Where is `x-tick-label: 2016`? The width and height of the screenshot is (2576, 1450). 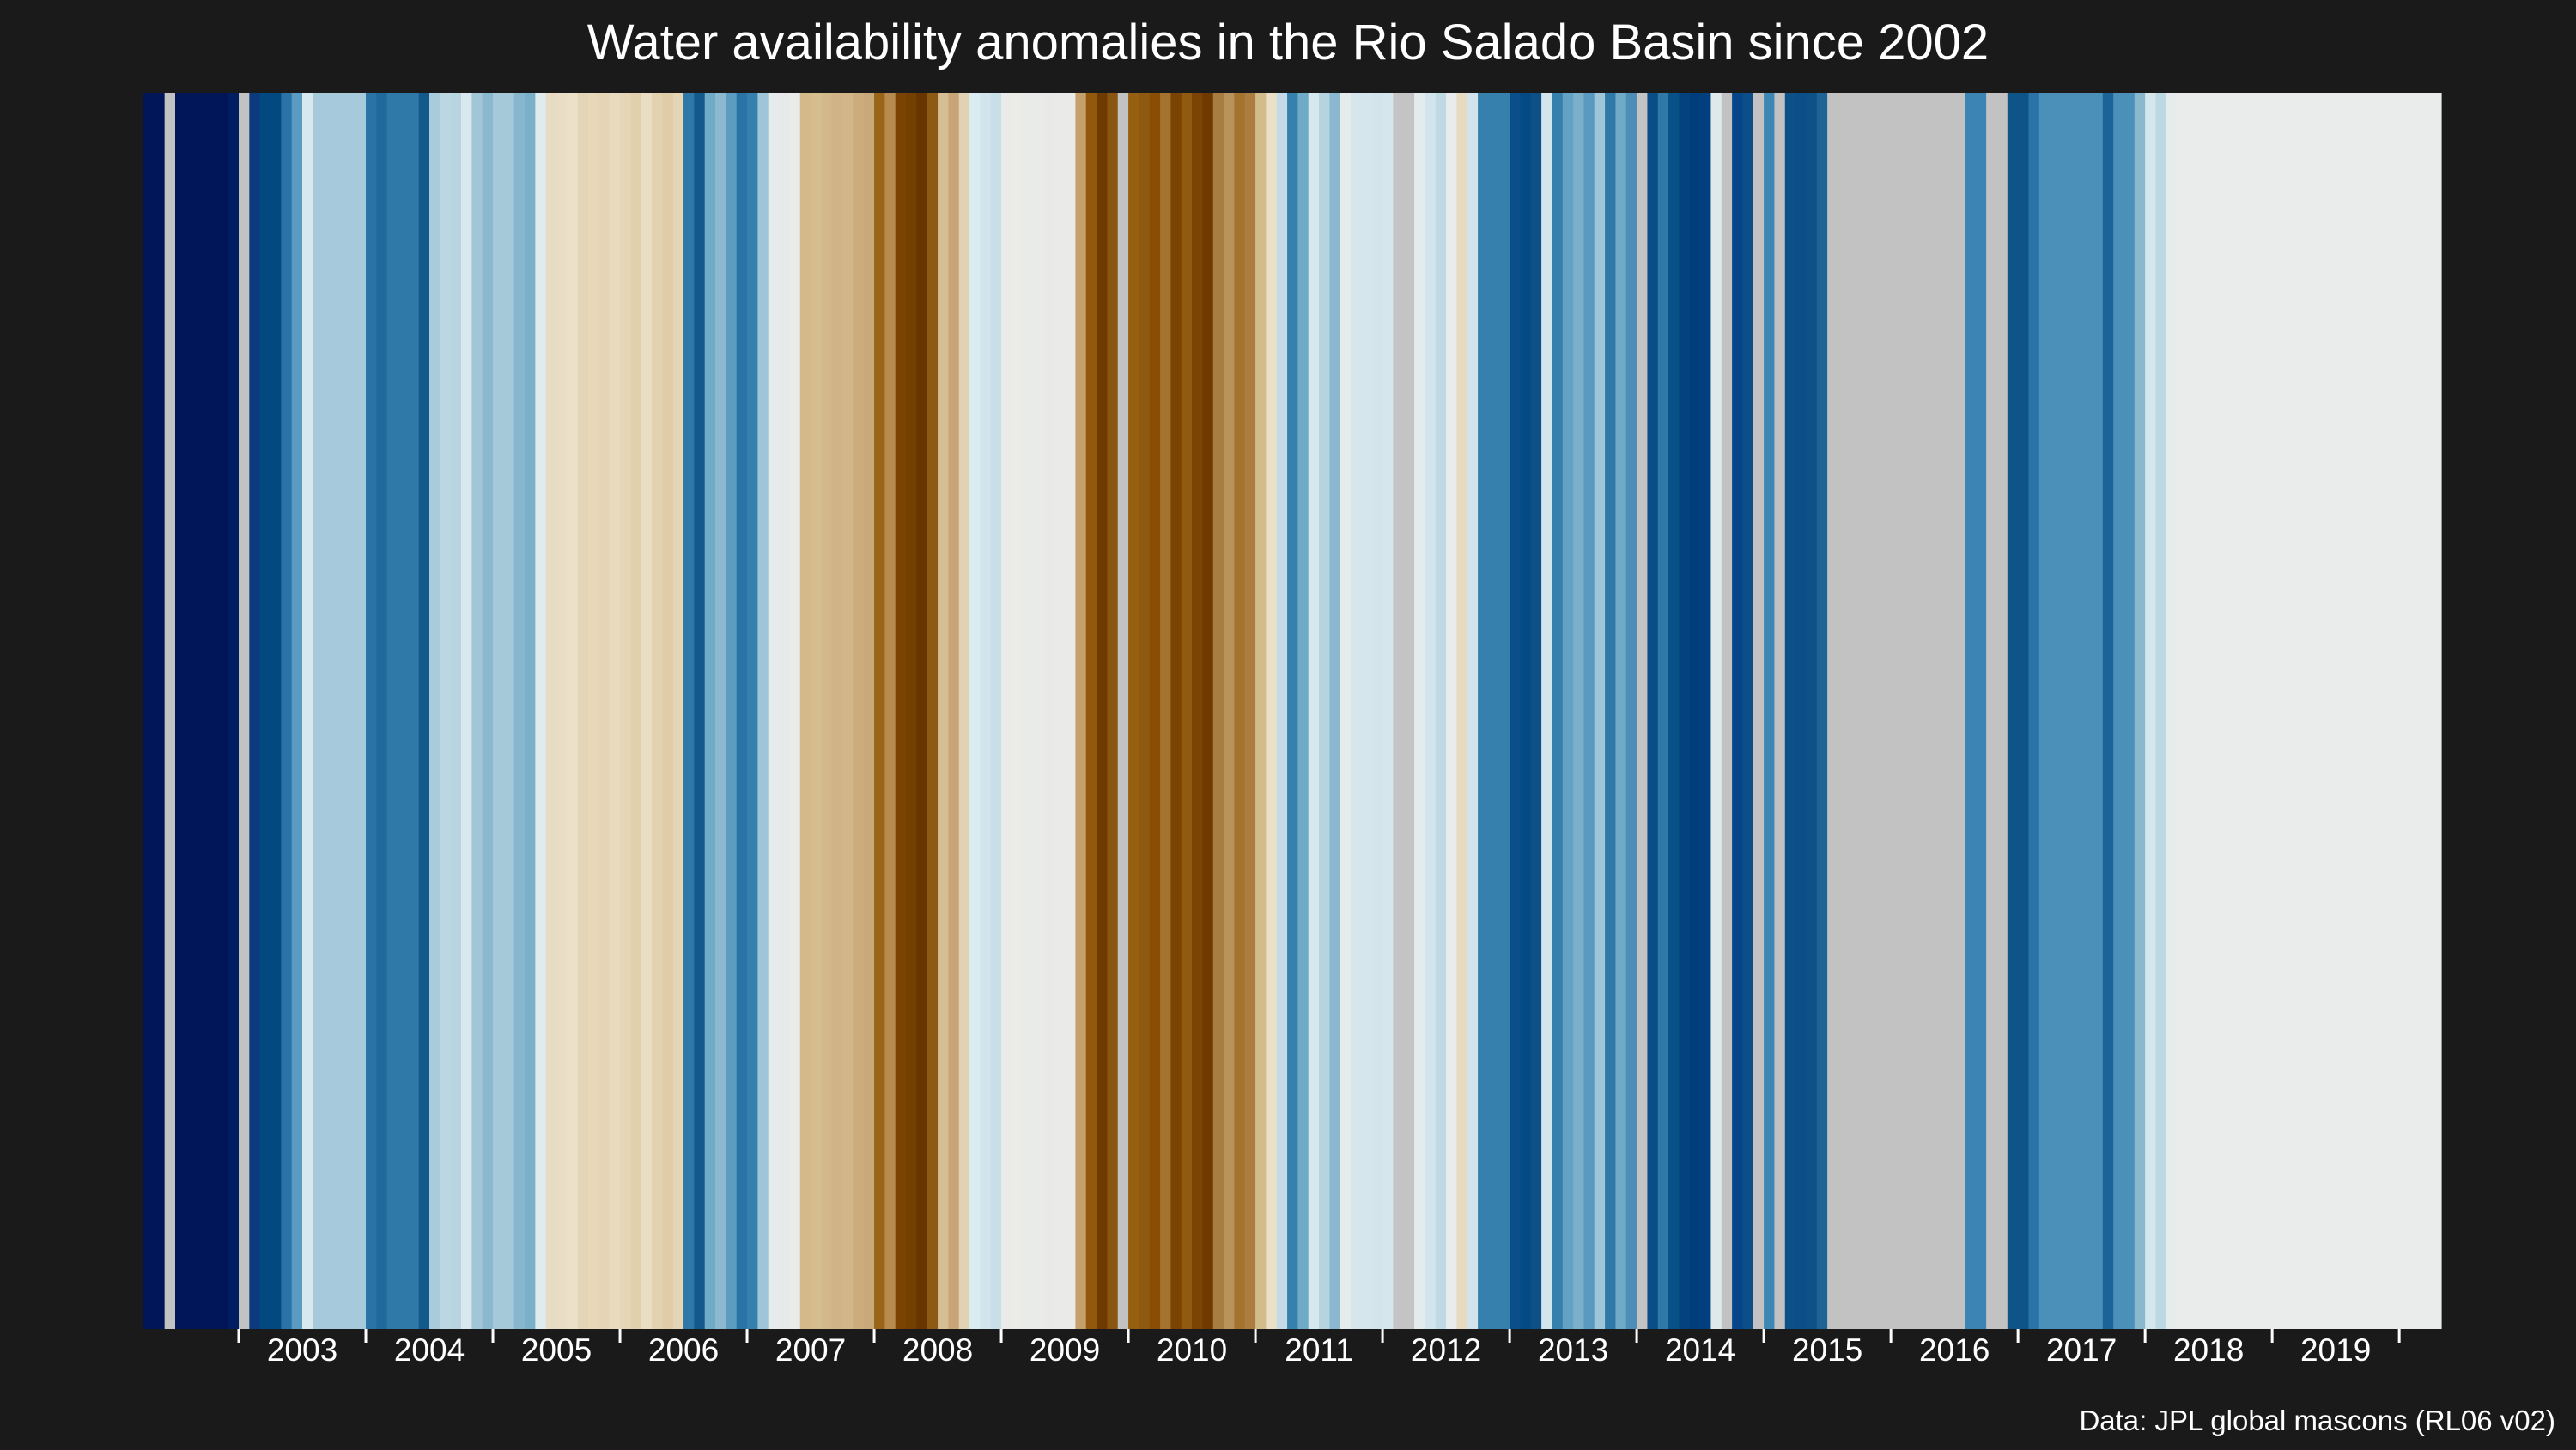
x-tick-label: 2016 is located at coordinates (1954, 1350).